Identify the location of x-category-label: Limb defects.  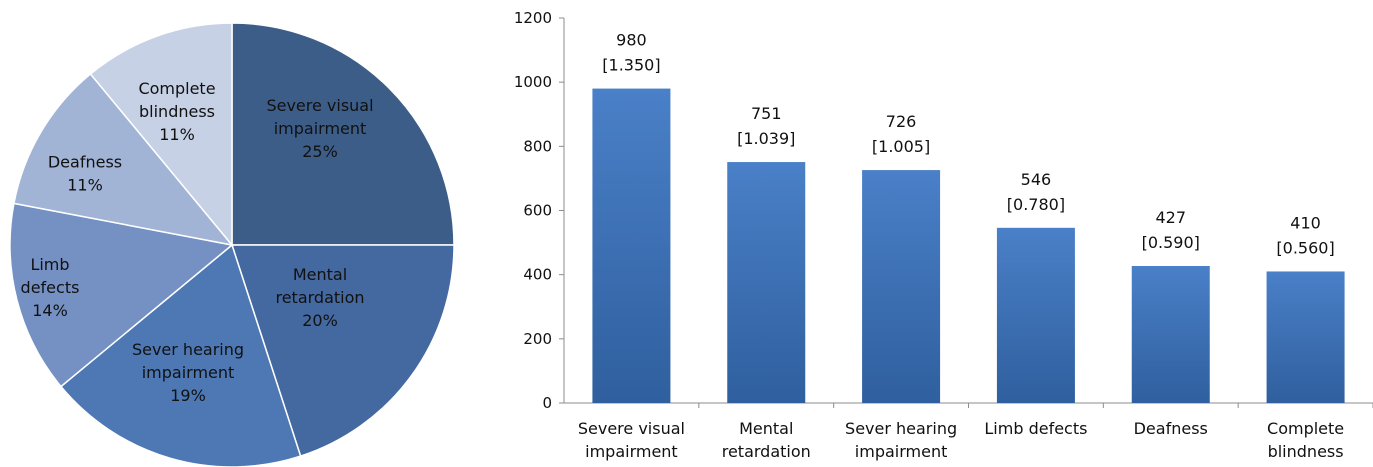
(1035, 428).